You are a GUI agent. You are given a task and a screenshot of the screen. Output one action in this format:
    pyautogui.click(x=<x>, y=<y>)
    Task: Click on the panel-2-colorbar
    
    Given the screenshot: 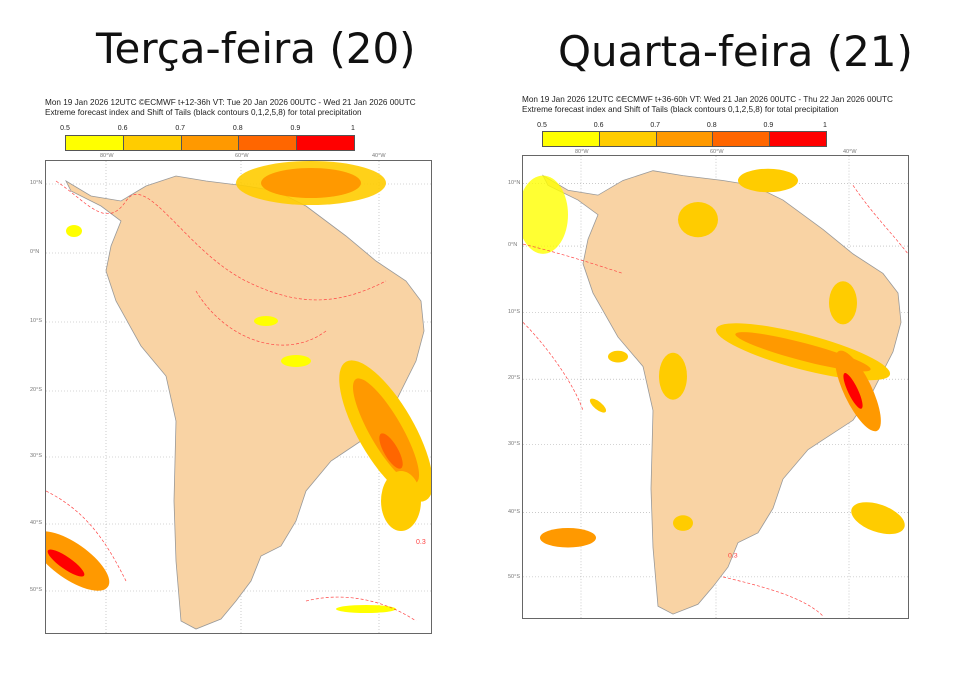 What is the action you would take?
    pyautogui.click(x=684, y=139)
    